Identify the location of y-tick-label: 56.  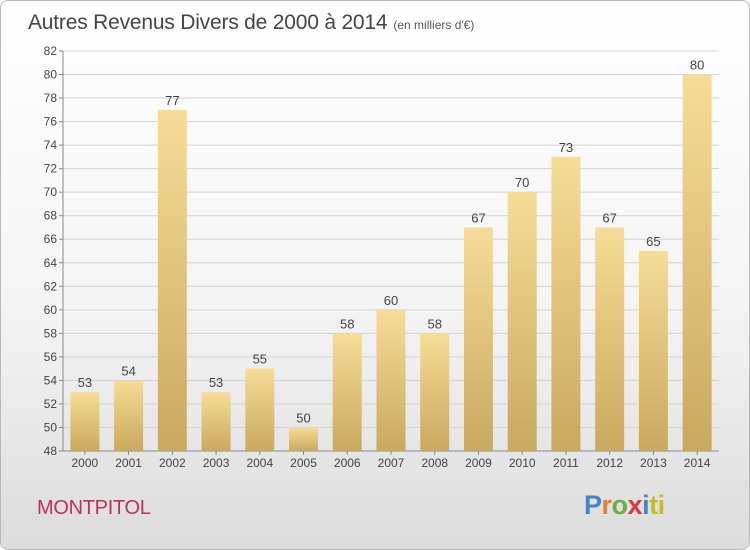
(51, 357).